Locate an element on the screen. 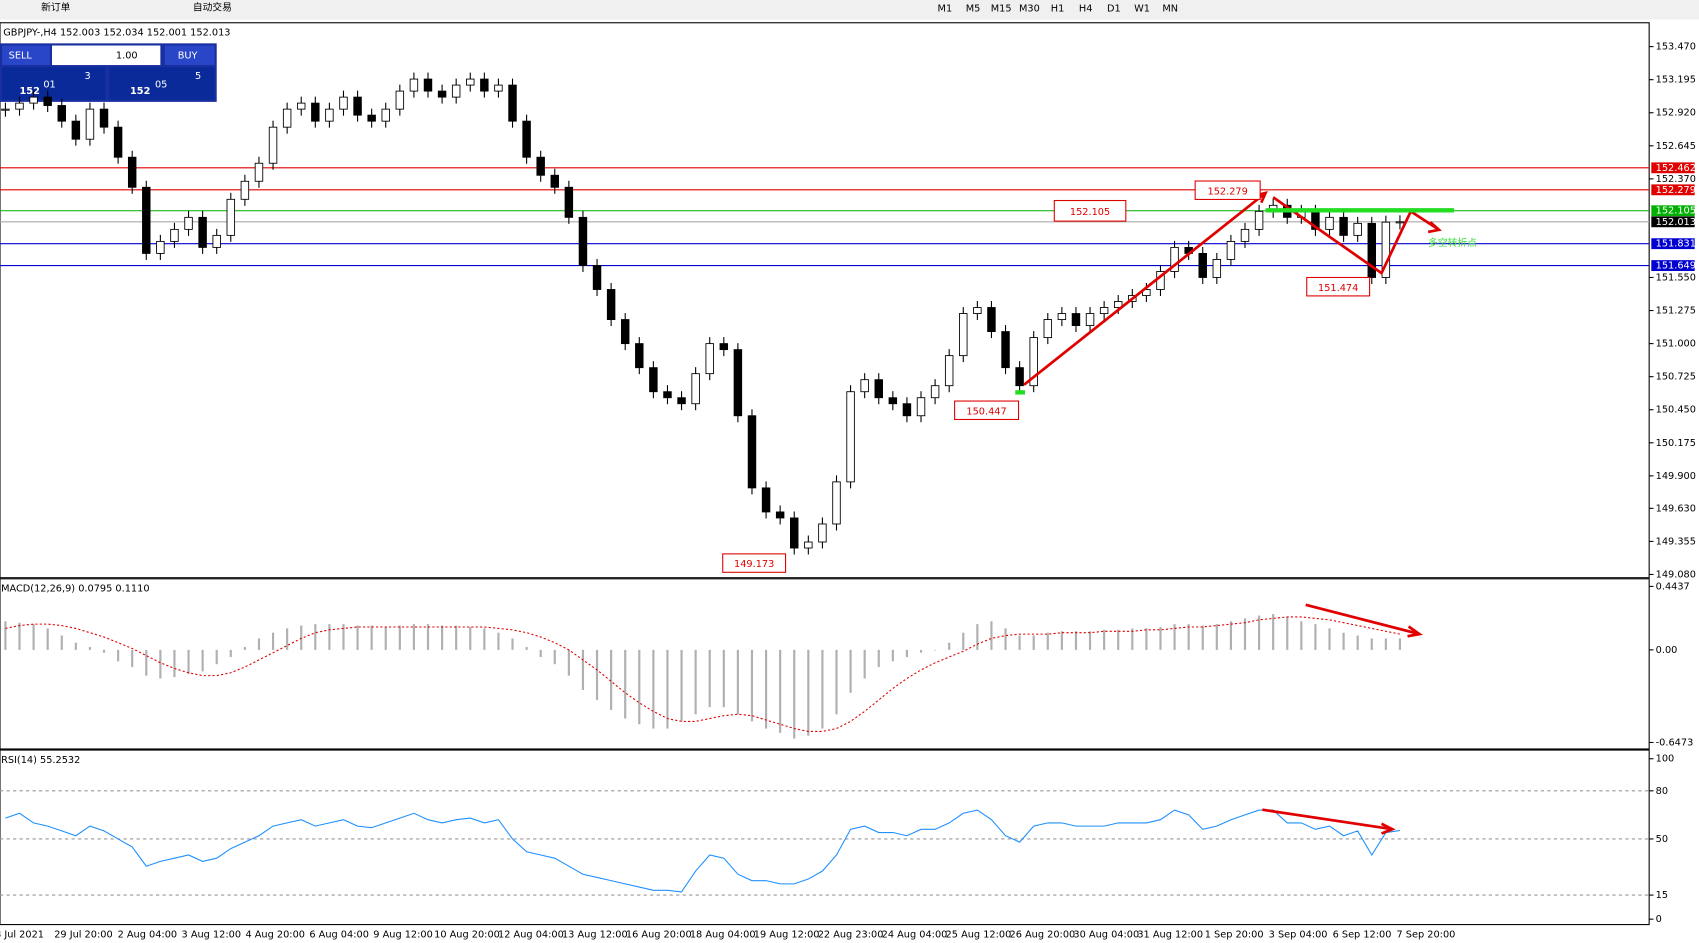  y-tick-label: 152.370 is located at coordinates (1676, 179).